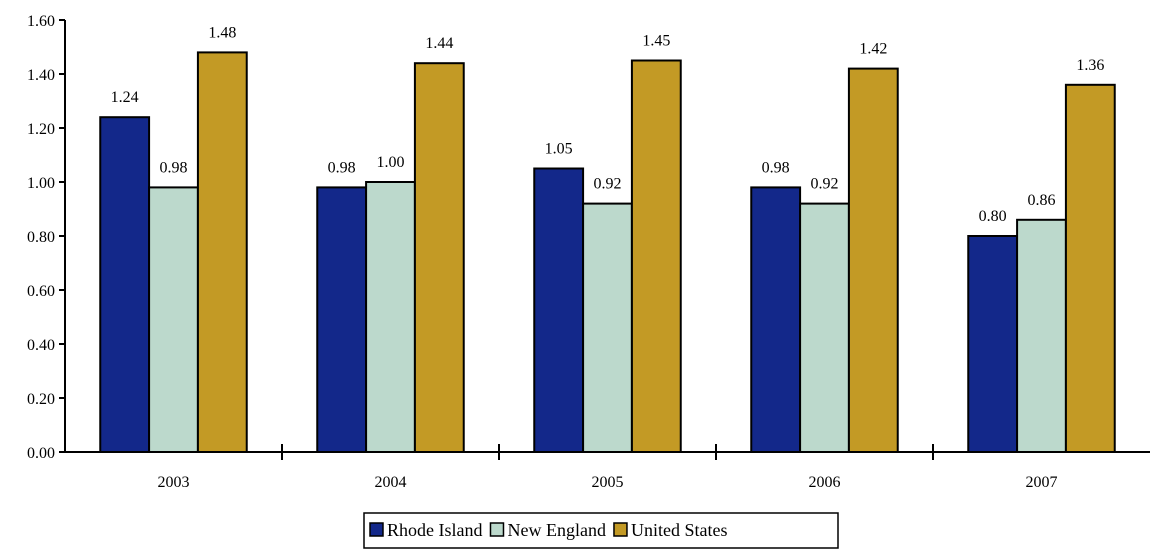  I want to click on legend: Rhode Island New England United States, so click(601, 530).